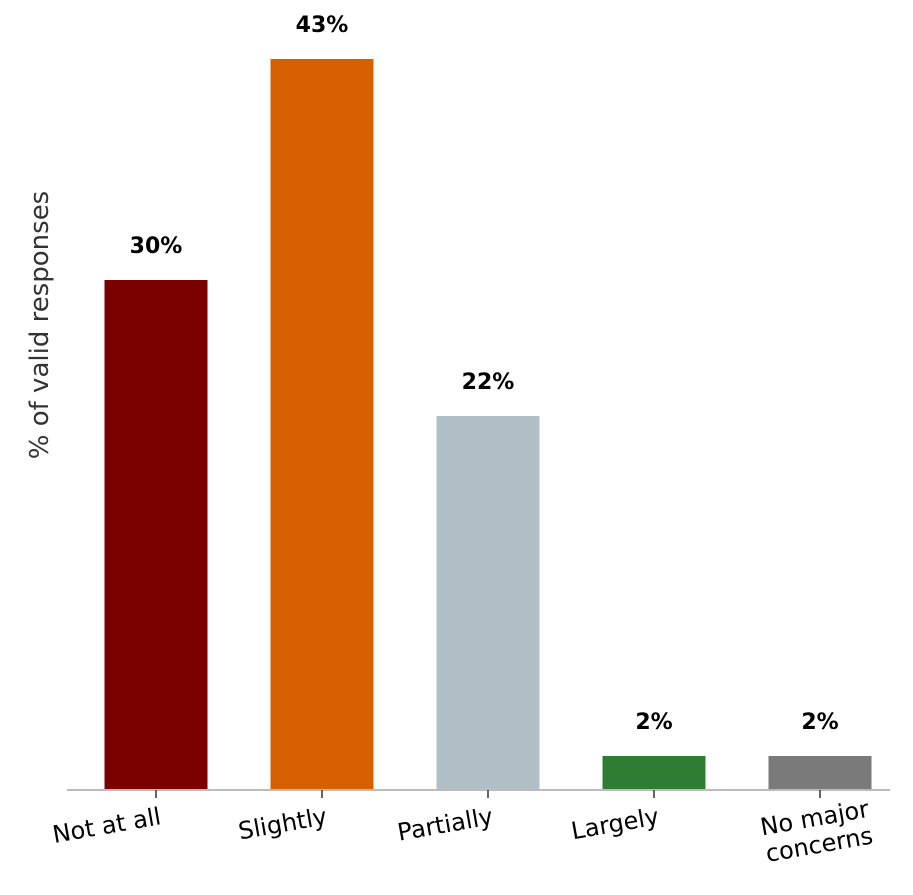  I want to click on x-tick-label: Partially, so click(445, 824).